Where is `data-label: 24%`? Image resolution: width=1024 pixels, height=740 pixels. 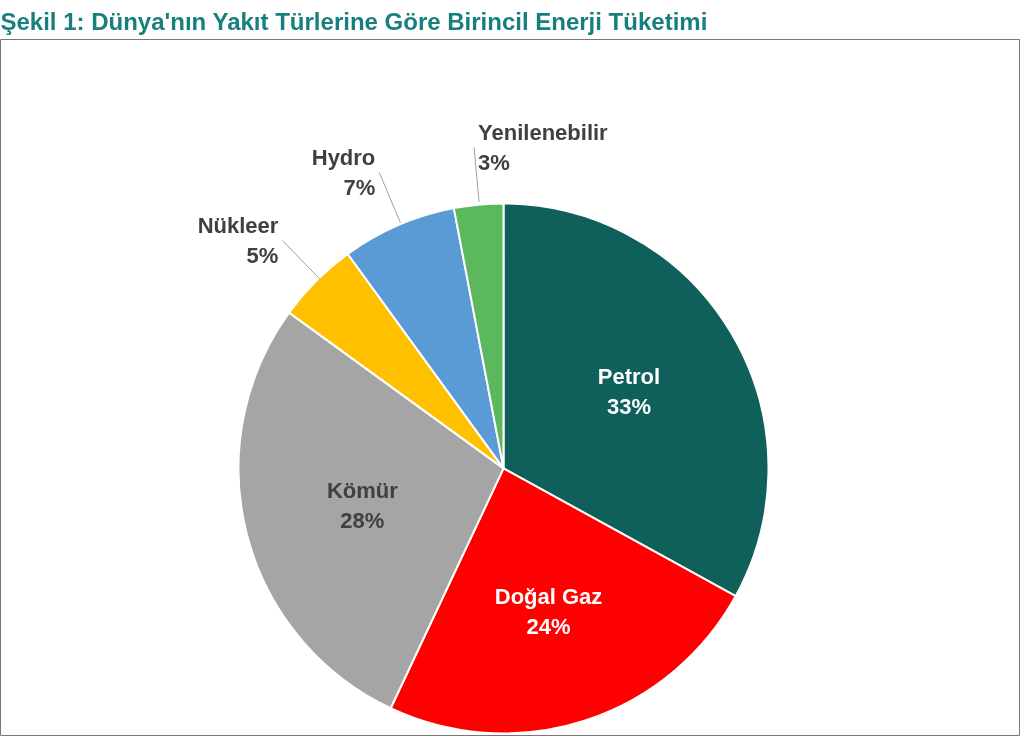 data-label: 24% is located at coordinates (548, 626).